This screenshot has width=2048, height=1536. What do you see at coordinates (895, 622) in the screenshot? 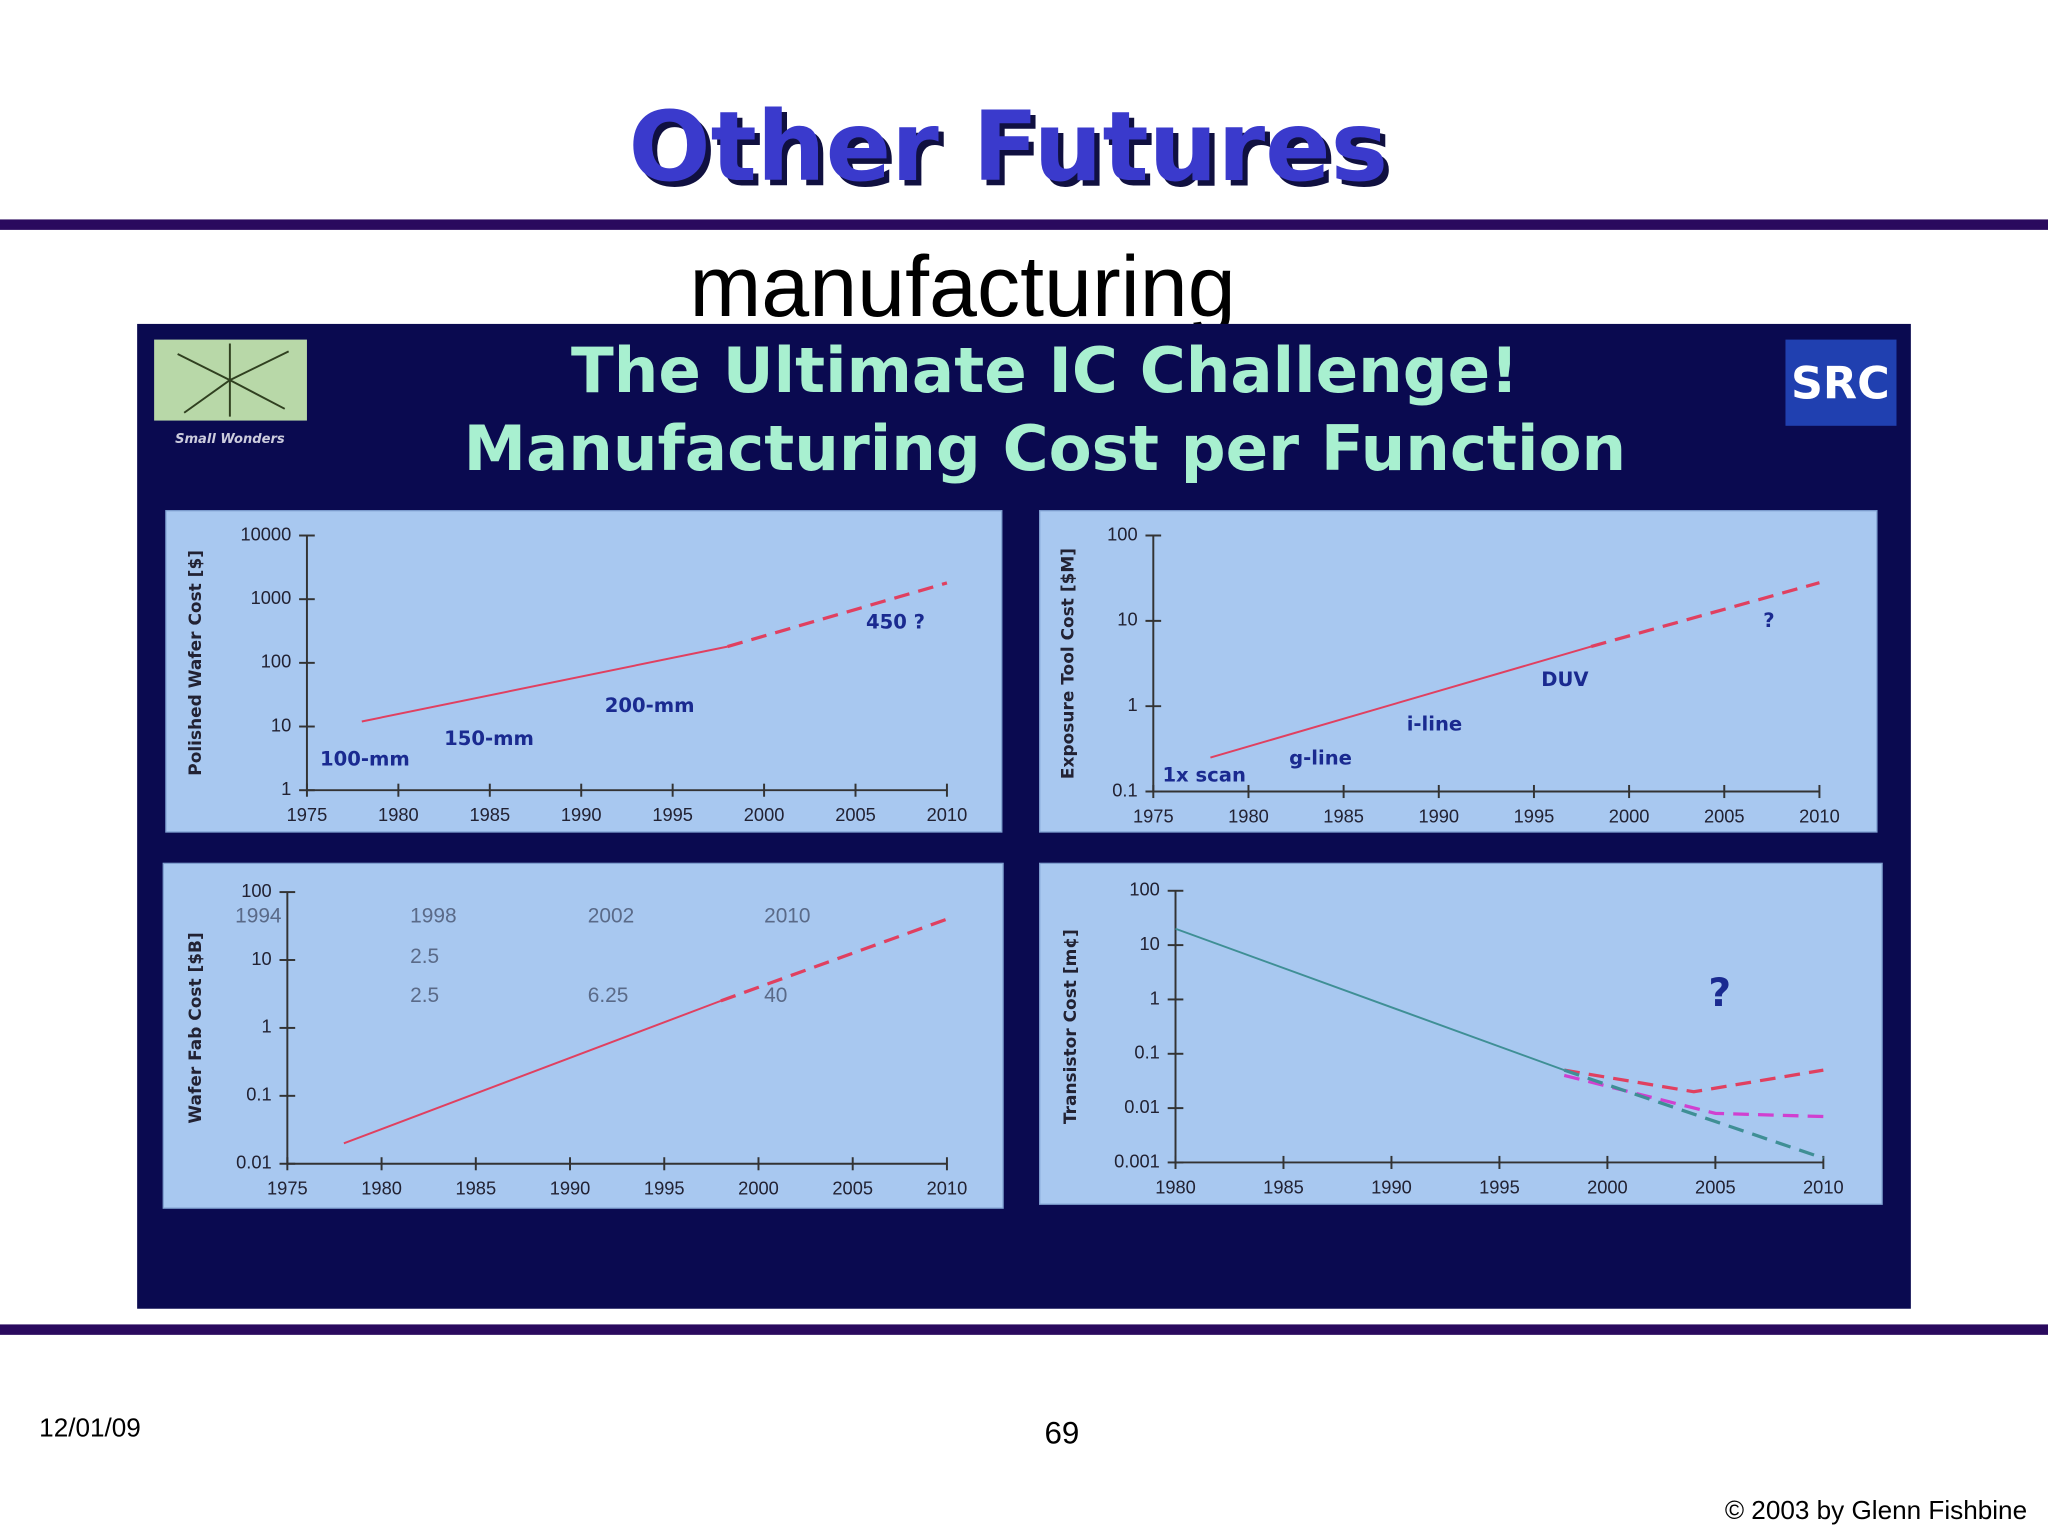
I see `annotation: 450 ?` at bounding box center [895, 622].